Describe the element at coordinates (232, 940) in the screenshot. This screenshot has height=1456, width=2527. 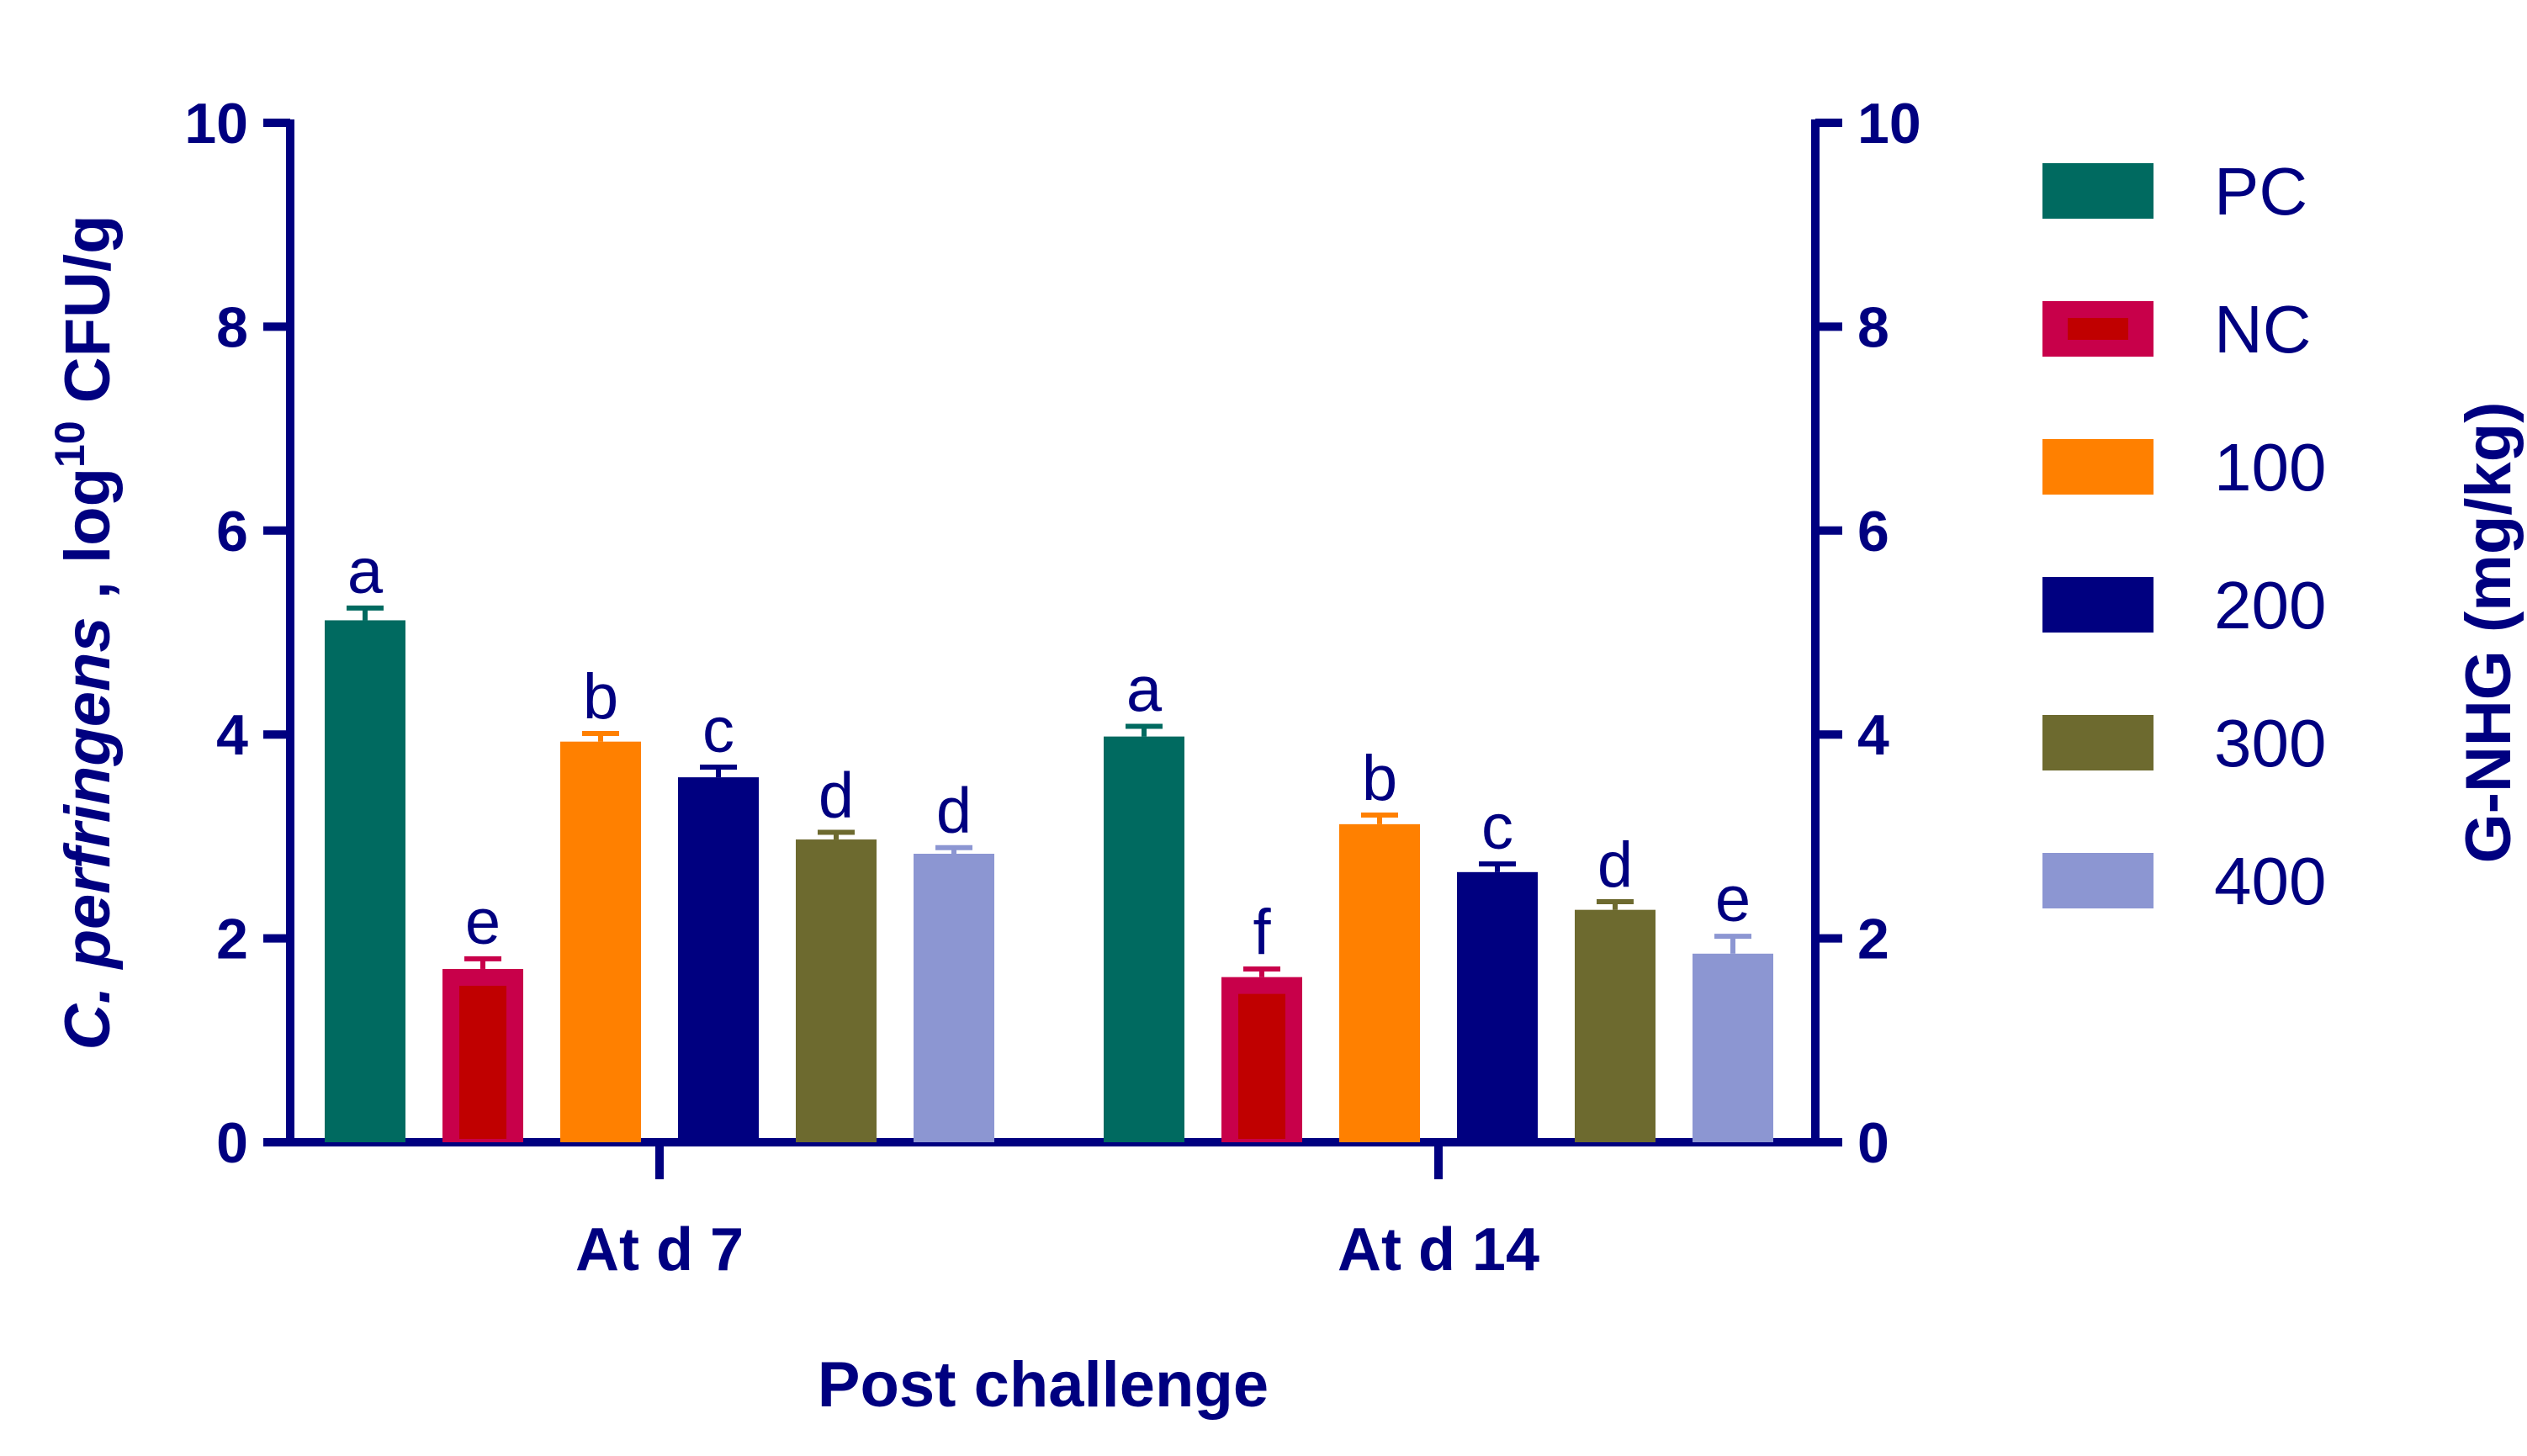
I see `left-y-tick-label: 2` at that location.